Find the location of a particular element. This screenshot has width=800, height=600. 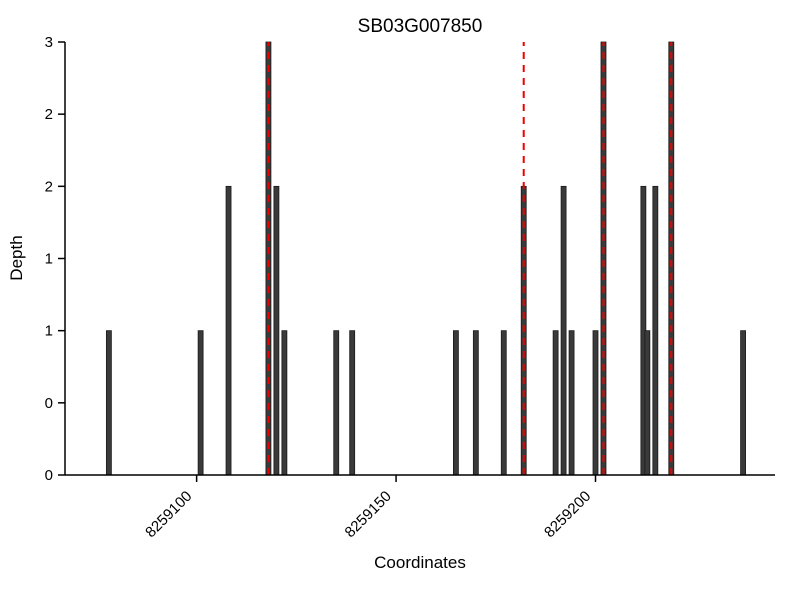

x-tick-label: 8259200 is located at coordinates (567, 514).